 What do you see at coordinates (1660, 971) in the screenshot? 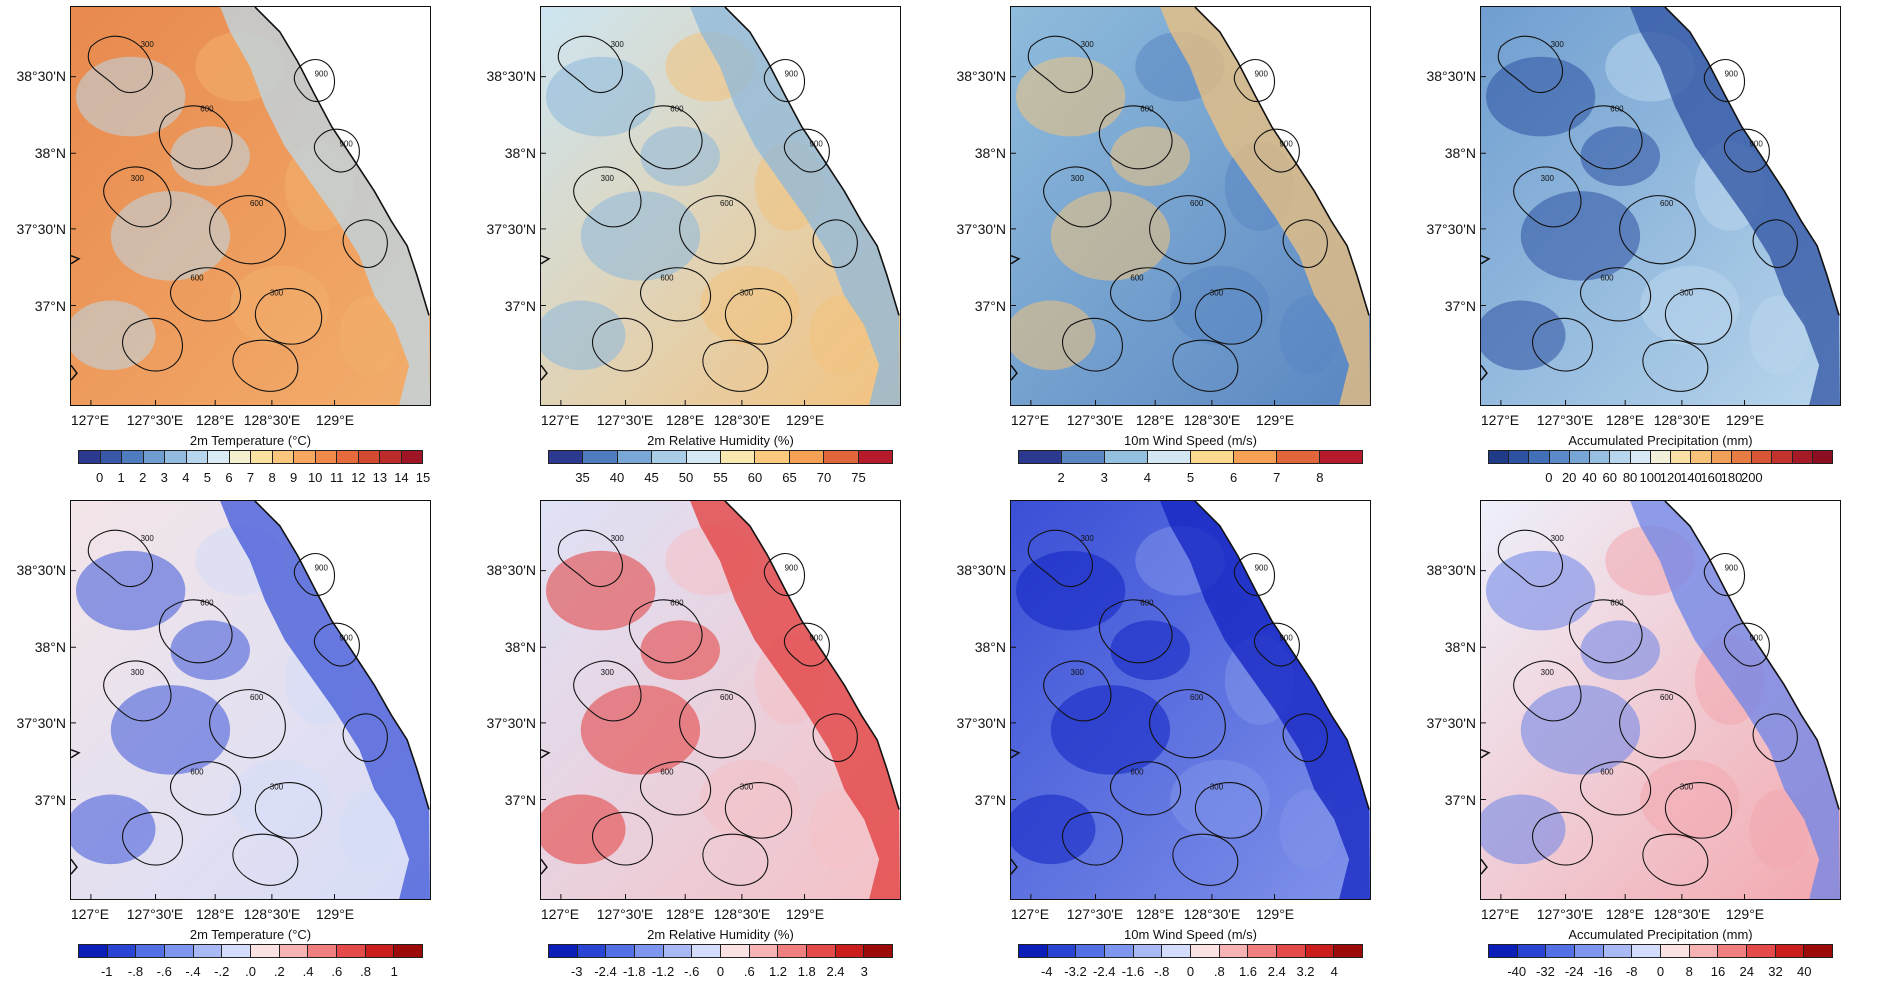
I see `colorbar-tick-label: 0` at bounding box center [1660, 971].